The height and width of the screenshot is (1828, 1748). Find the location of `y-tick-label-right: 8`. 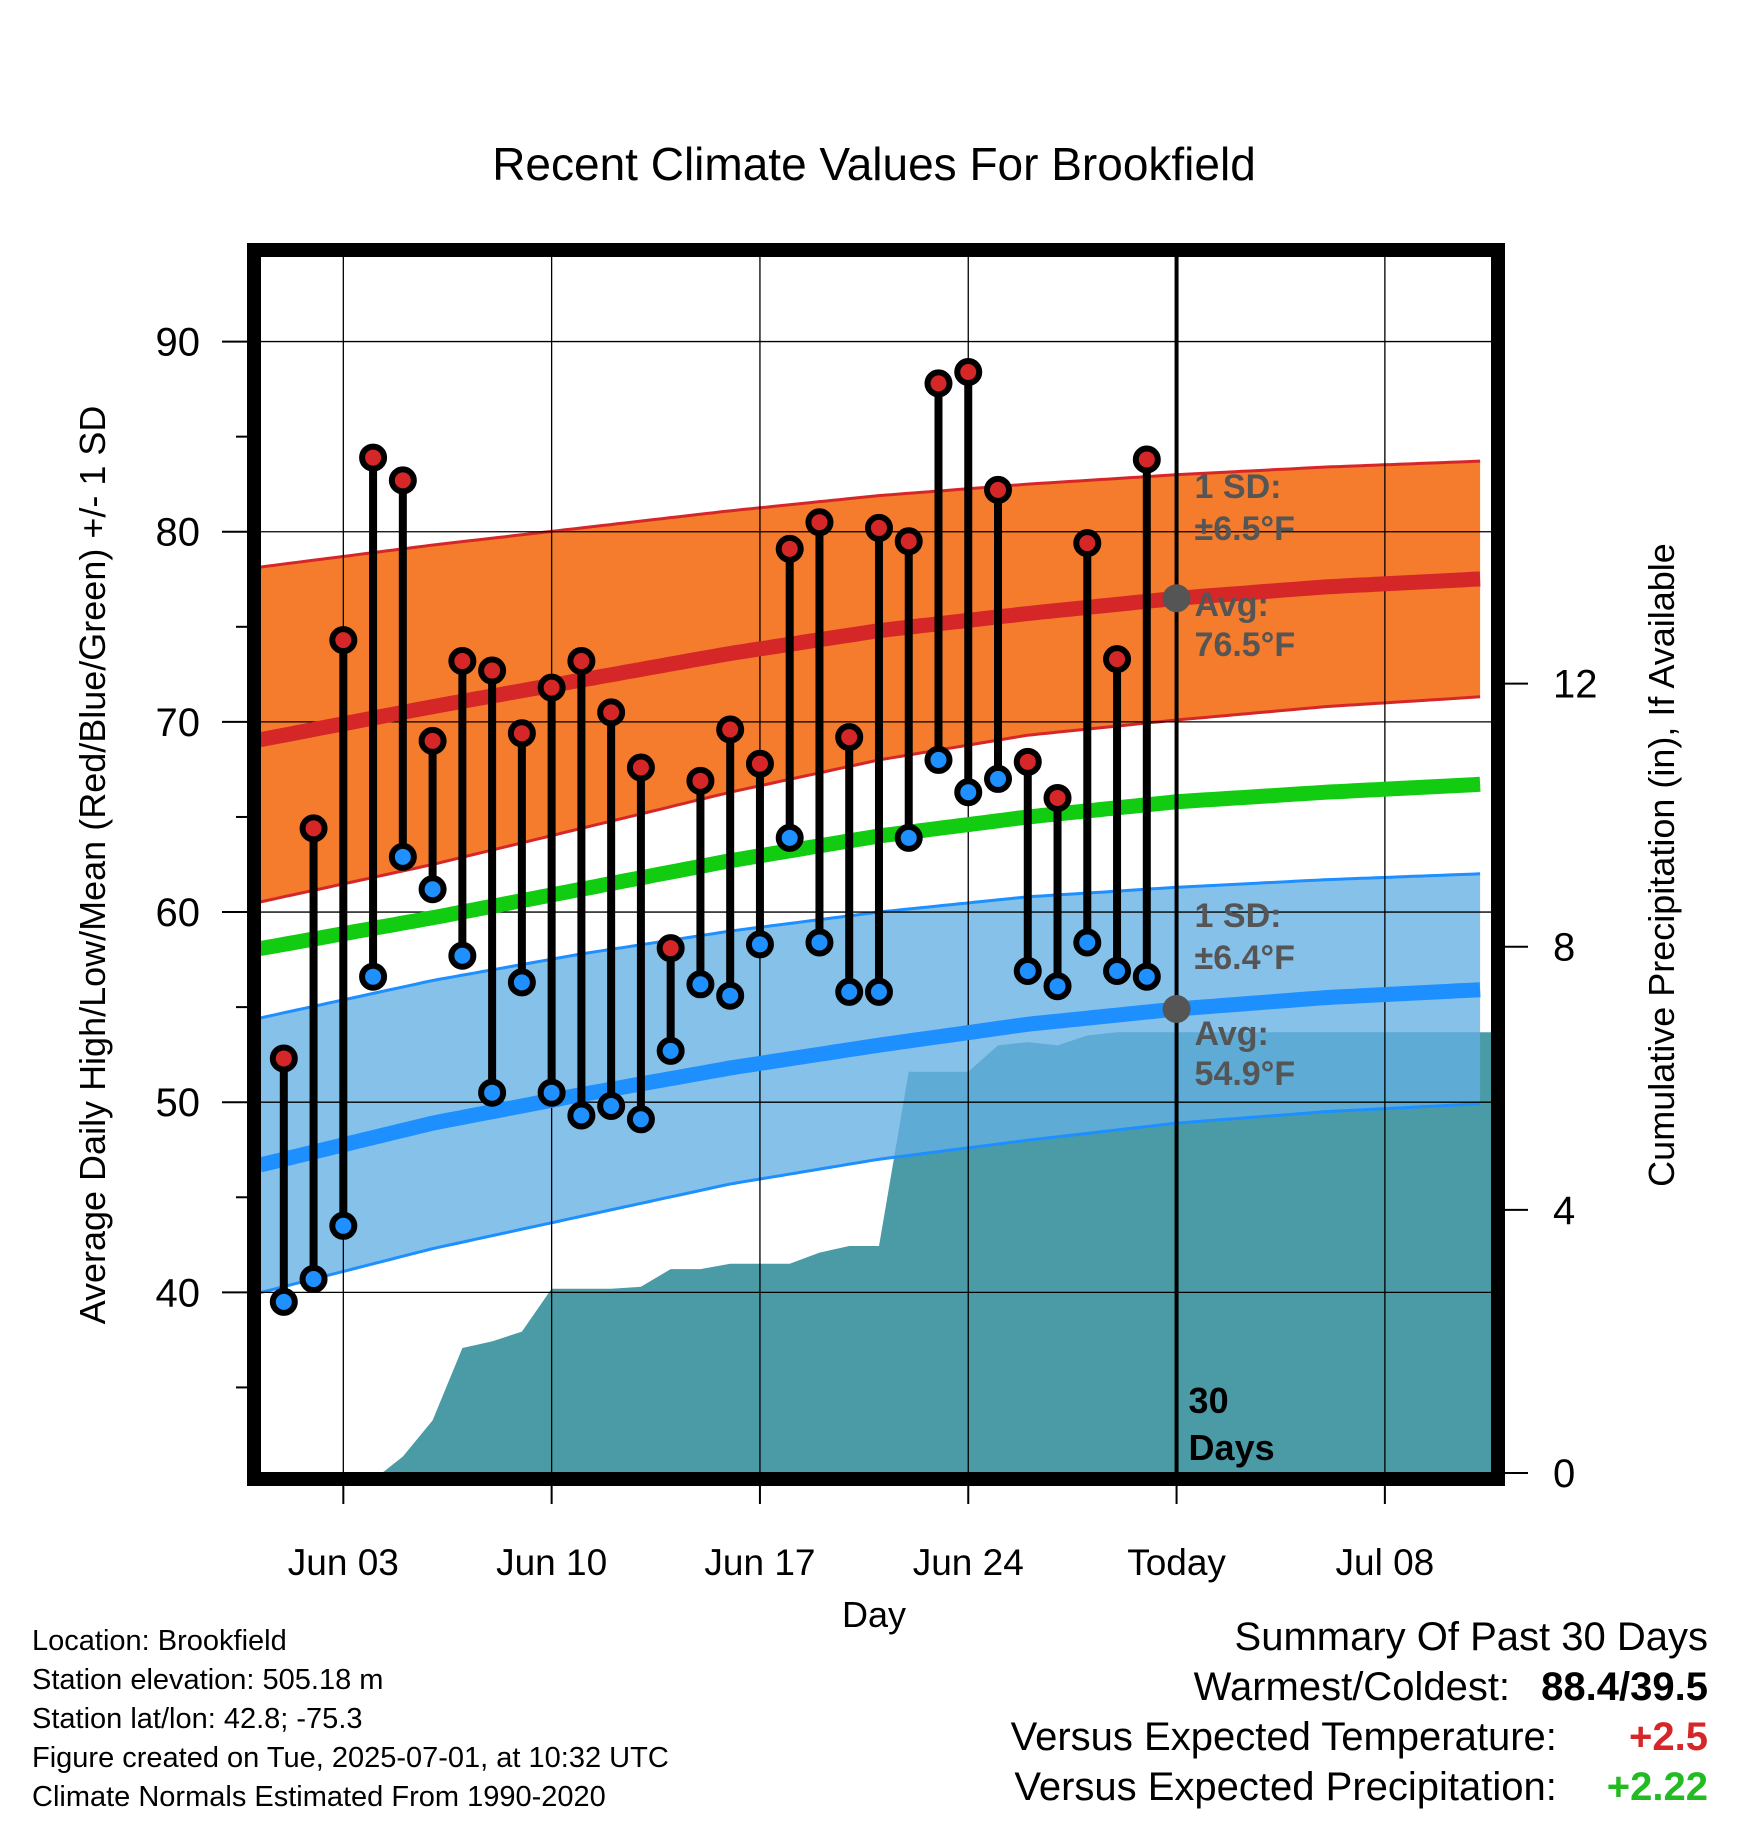

y-tick-label-right: 8 is located at coordinates (1564, 948).